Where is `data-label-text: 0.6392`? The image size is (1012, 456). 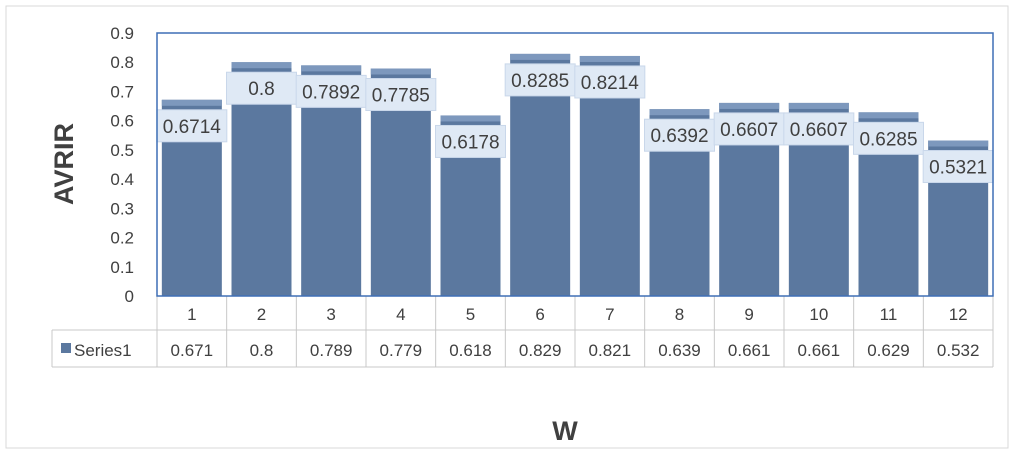
data-label-text: 0.6392 is located at coordinates (679, 136).